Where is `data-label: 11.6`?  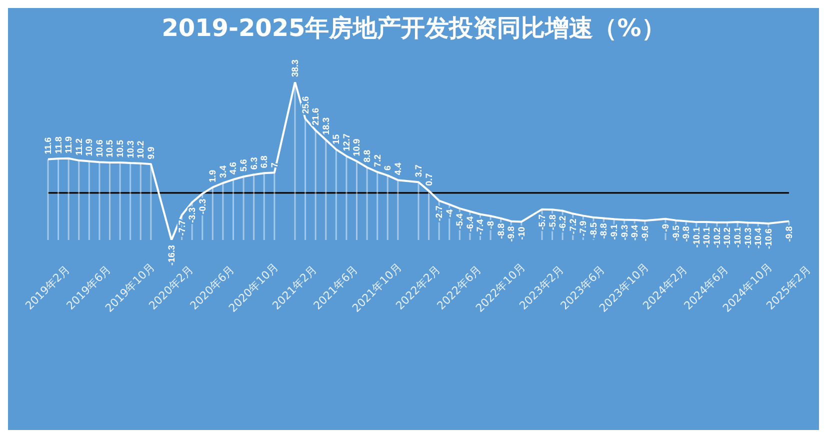
data-label: 11.6 is located at coordinates (48, 145).